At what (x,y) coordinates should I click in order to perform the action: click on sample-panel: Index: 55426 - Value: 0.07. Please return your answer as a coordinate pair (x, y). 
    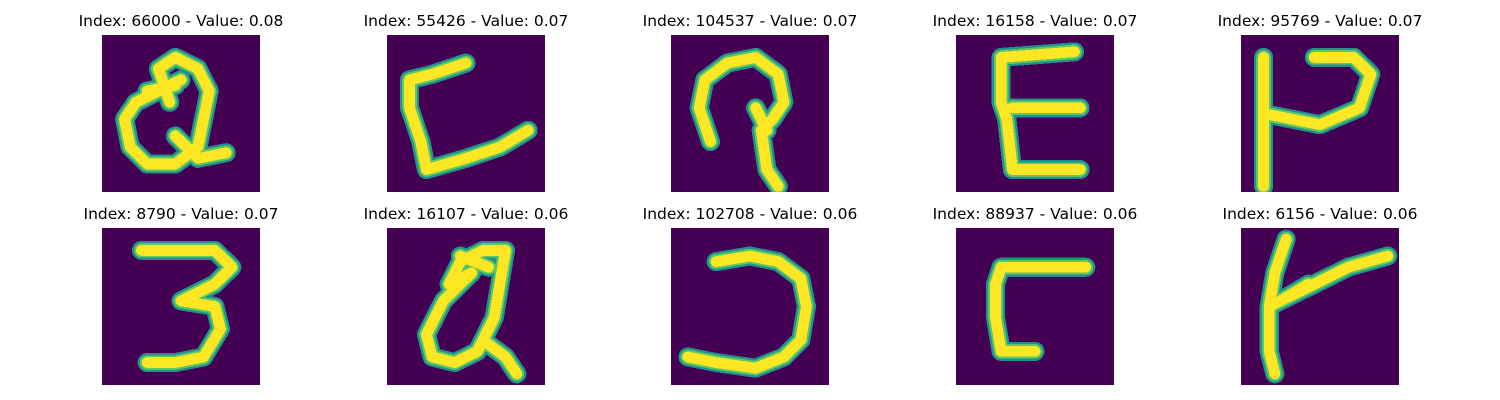
    Looking at the image, I should click on (466, 105).